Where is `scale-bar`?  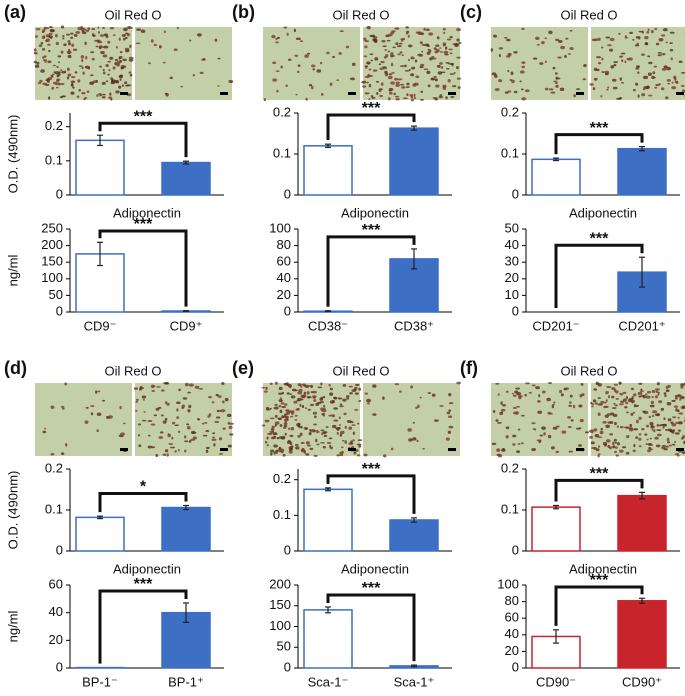 scale-bar is located at coordinates (680, 449).